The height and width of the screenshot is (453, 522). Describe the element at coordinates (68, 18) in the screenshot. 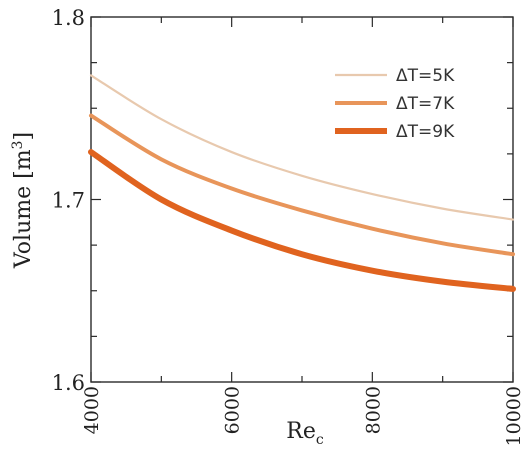

I see `y-tick-label: 1.8` at that location.